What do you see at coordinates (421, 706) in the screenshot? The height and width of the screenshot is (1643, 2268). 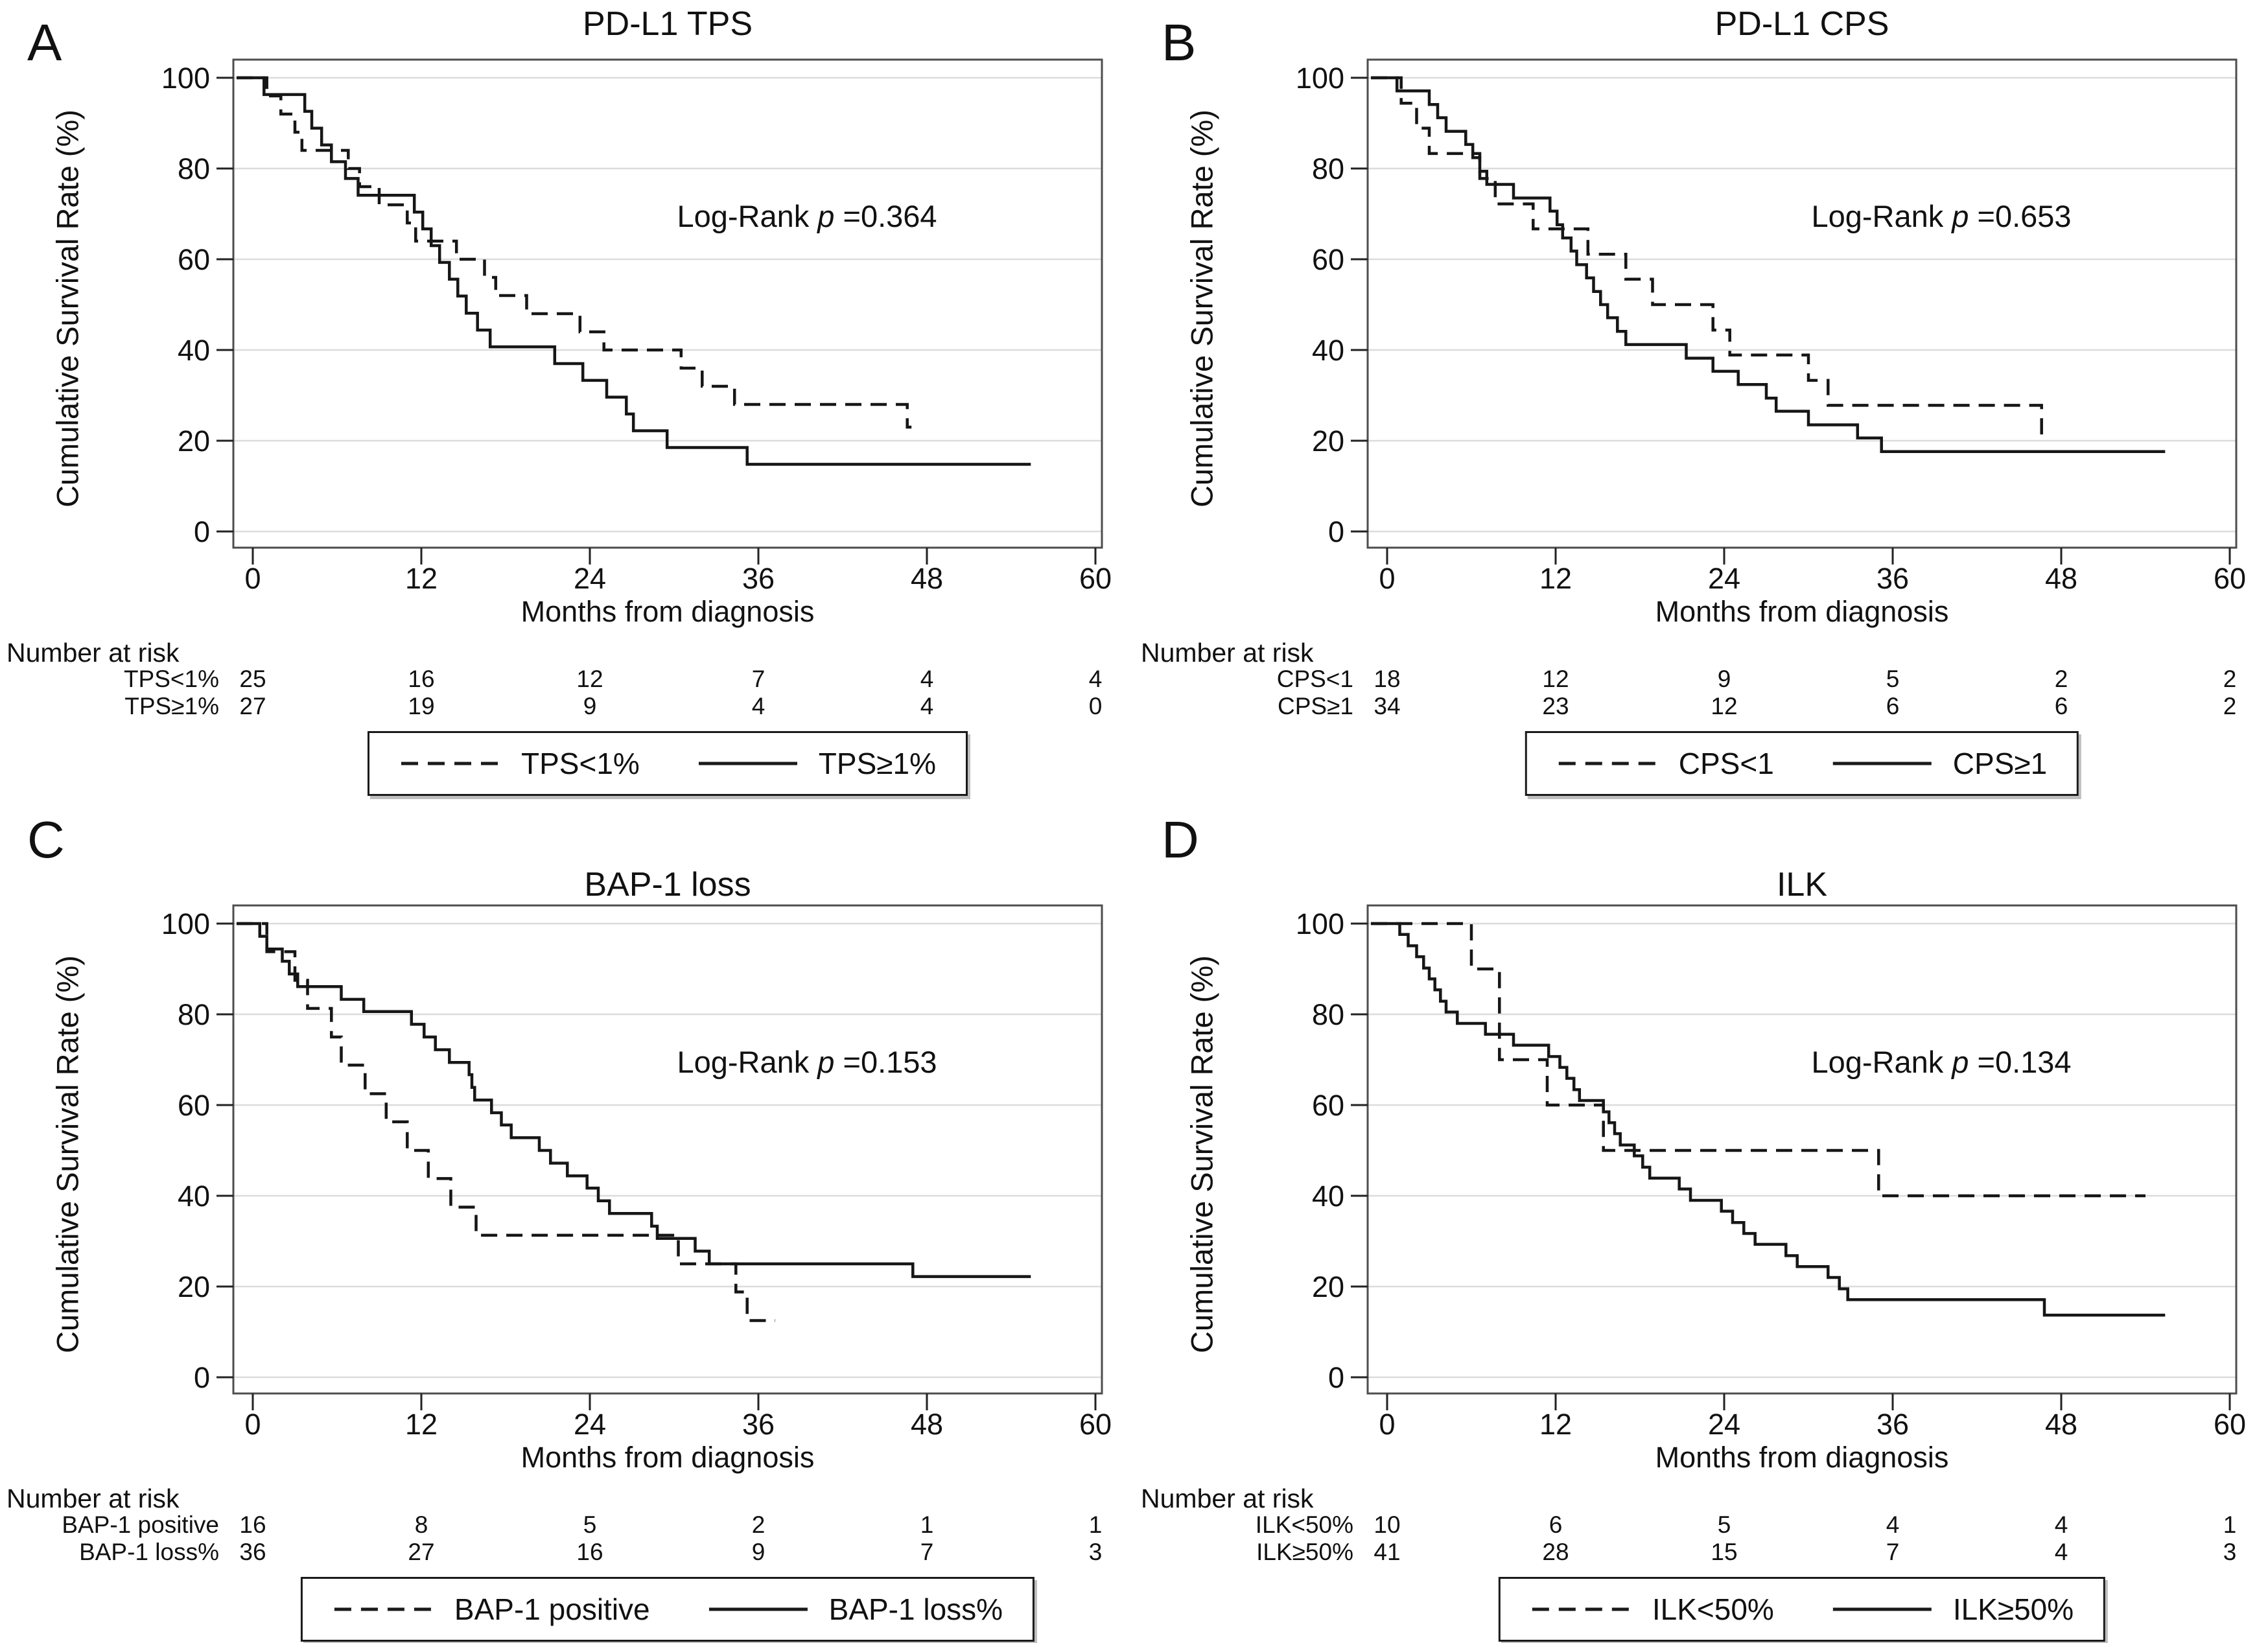 I see `risk-count: 19` at bounding box center [421, 706].